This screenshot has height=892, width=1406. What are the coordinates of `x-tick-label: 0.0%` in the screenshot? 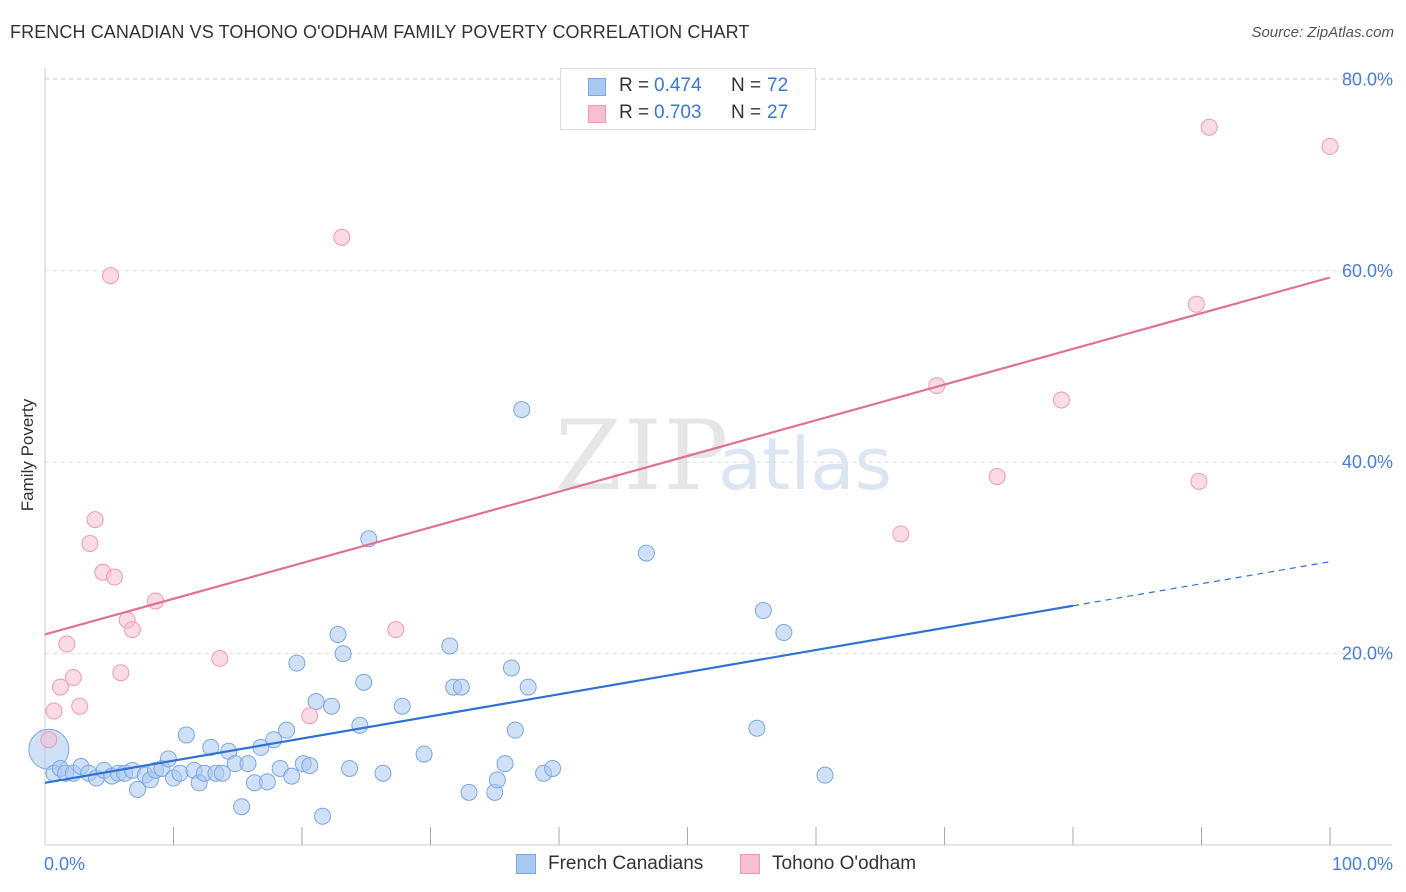 It's located at (64, 864).